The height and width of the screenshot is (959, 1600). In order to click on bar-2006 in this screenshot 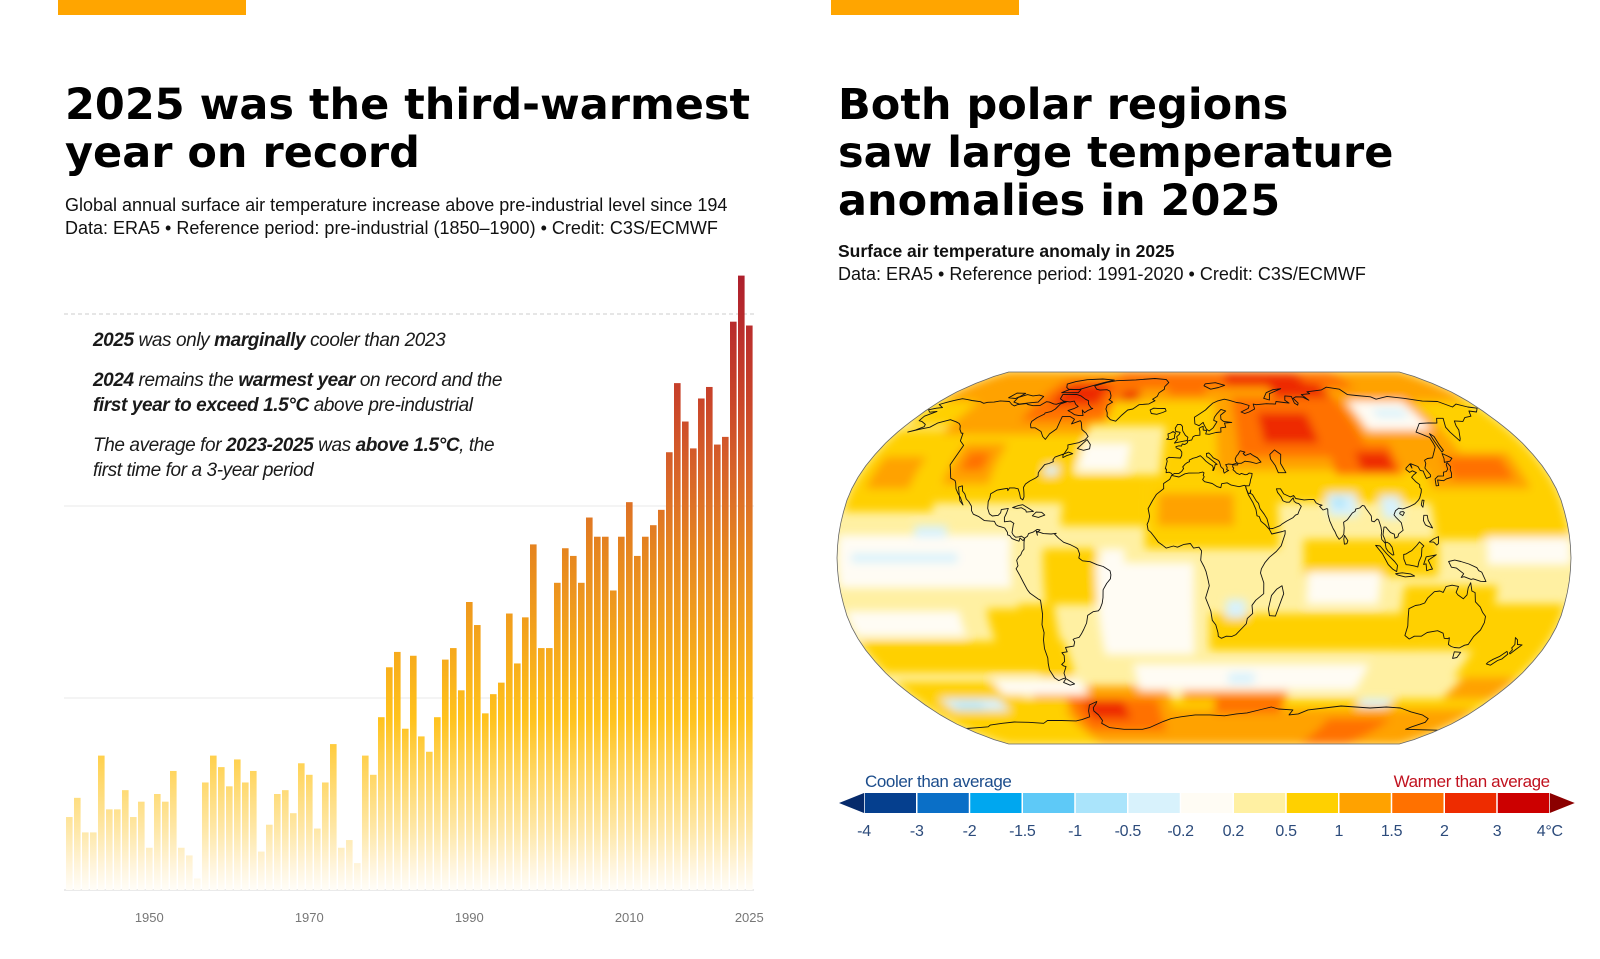, I will do `click(597, 713)`.